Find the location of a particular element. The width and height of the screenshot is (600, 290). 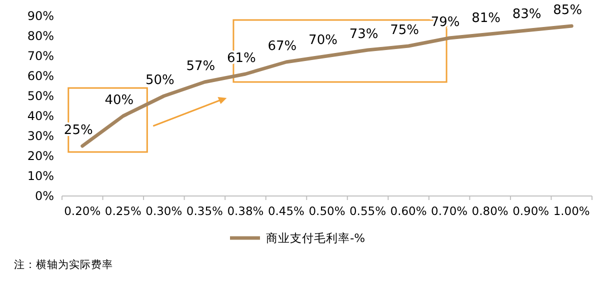

x-tick-label: 0.30% is located at coordinates (164, 211).